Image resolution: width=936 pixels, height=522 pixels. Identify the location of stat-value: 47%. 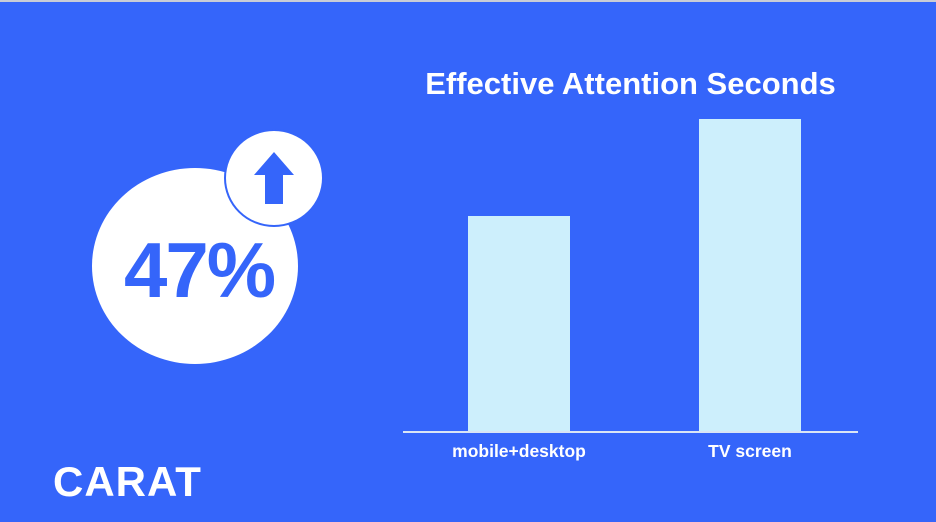
(199, 269).